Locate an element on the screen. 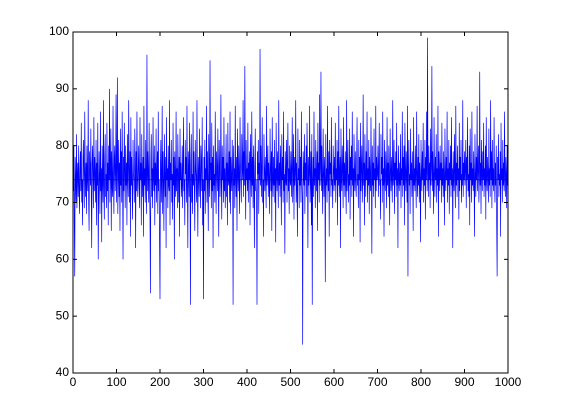 Image resolution: width=561 pixels, height=420 pixels. x-tick-label: 500 is located at coordinates (290, 382).